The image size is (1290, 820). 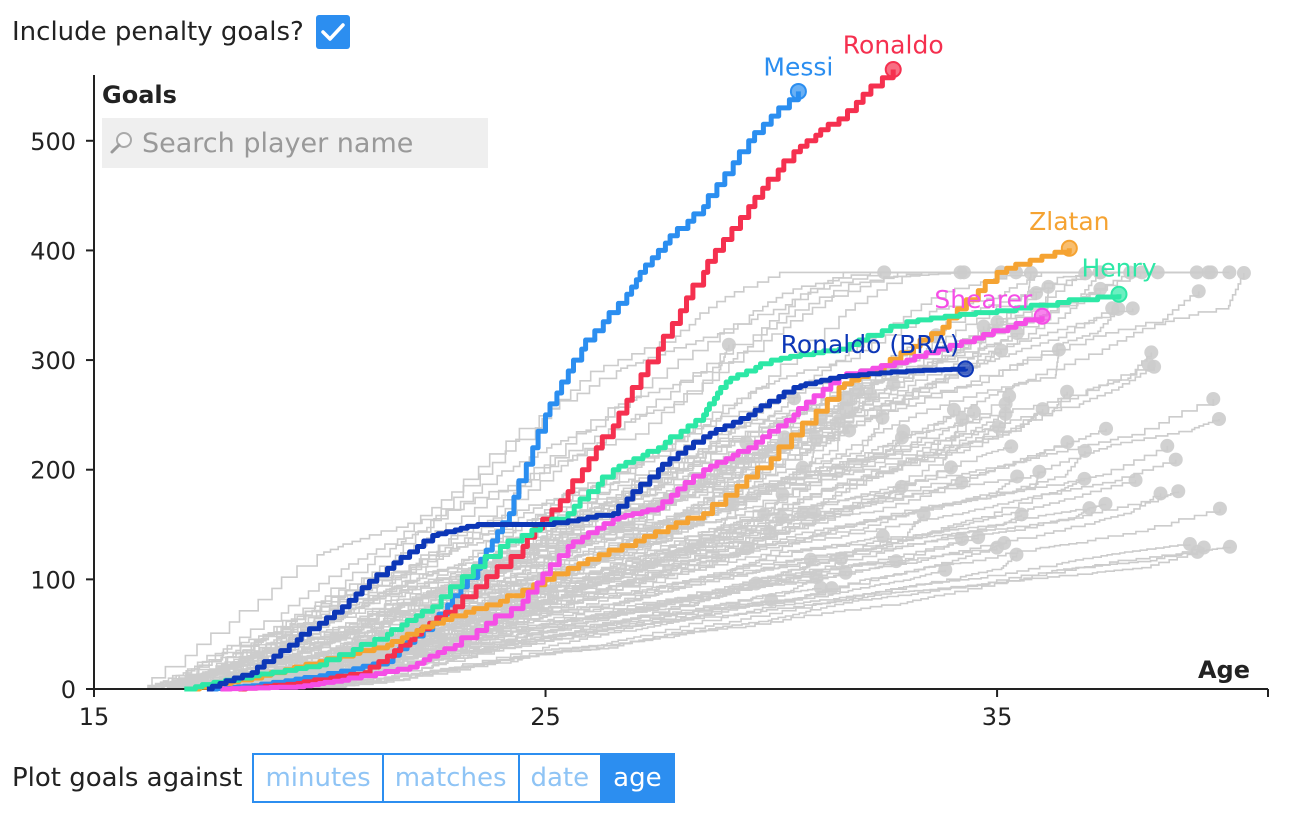 What do you see at coordinates (1069, 221) in the screenshot?
I see `series-label: Zlatan` at bounding box center [1069, 221].